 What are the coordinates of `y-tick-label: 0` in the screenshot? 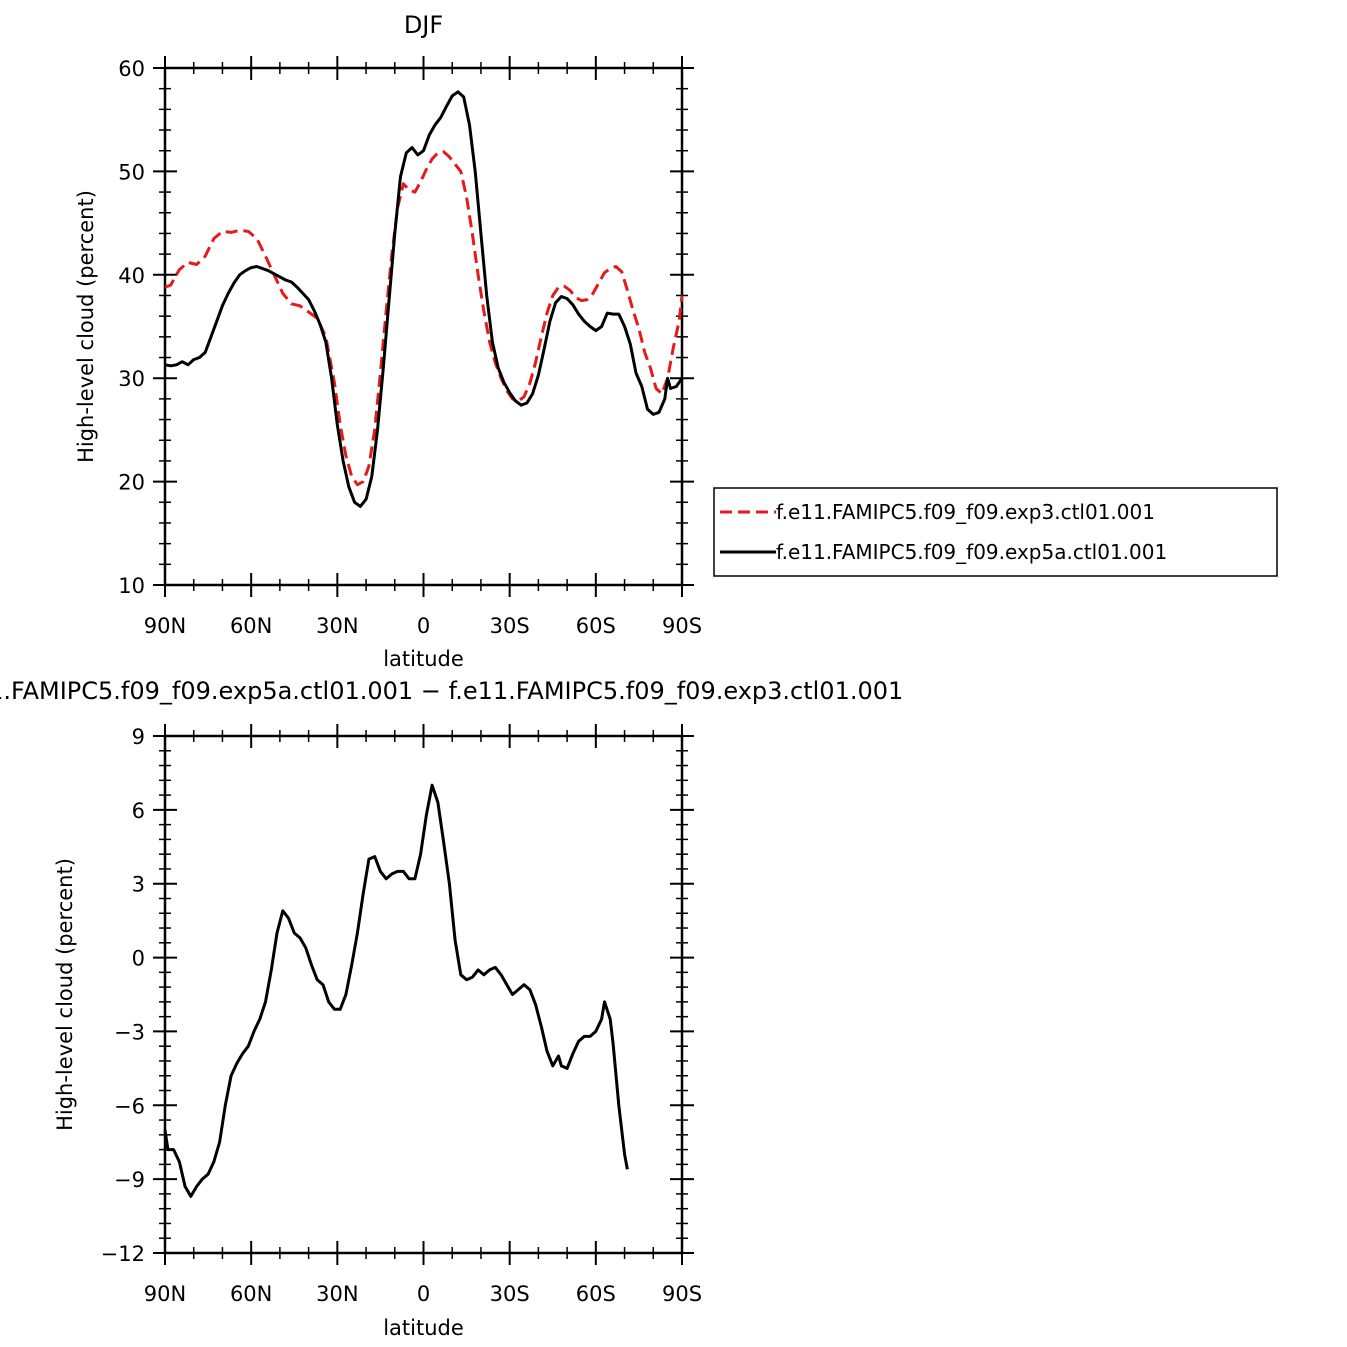 It's located at (138, 959).